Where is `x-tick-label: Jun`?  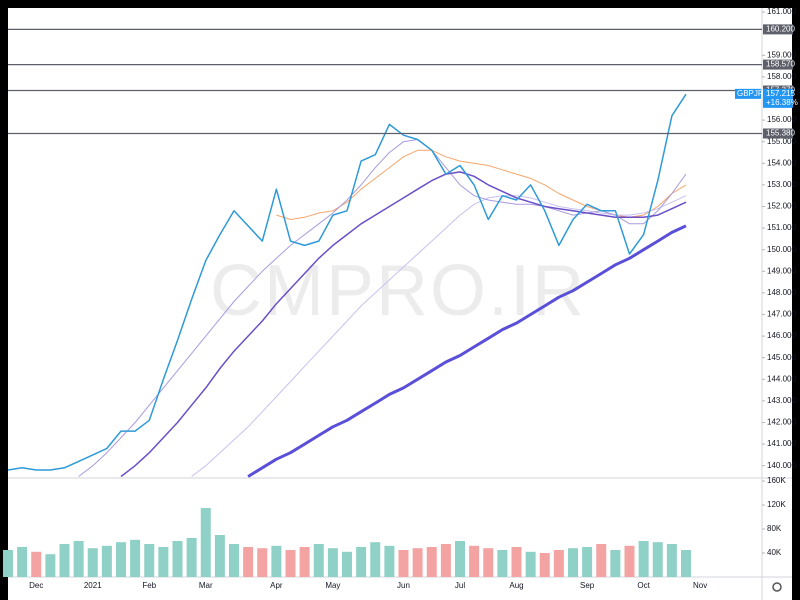 x-tick-label: Jun is located at coordinates (403, 585).